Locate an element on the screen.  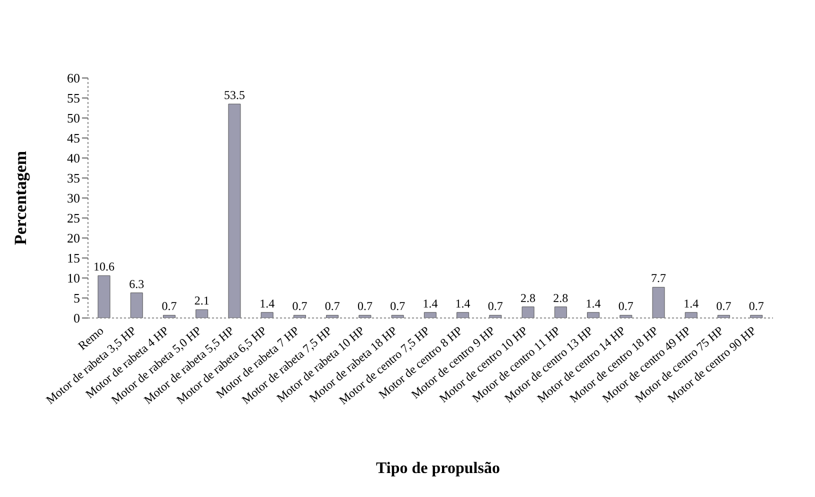
y-tick-label: 15 is located at coordinates (73, 258).